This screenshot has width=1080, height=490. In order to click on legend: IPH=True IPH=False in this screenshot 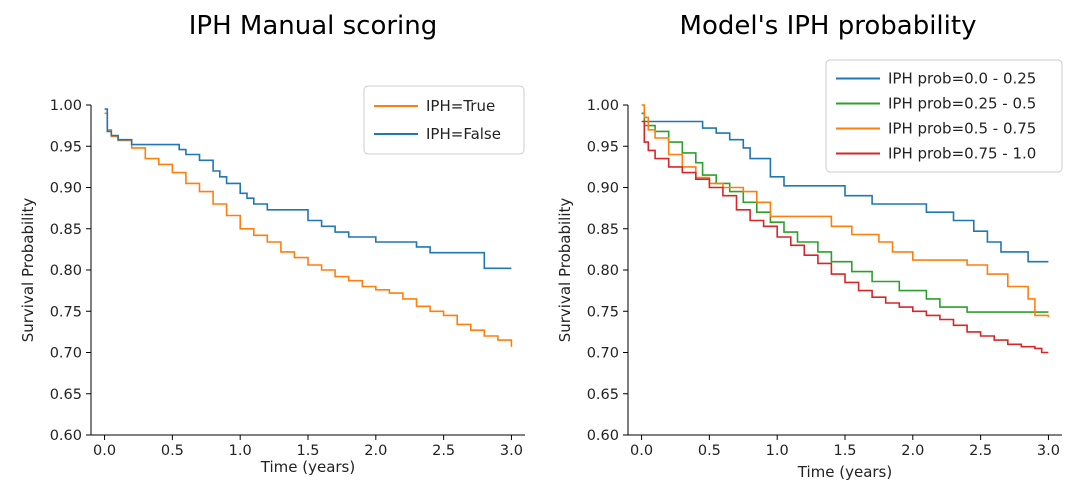, I will do `click(444, 120)`.